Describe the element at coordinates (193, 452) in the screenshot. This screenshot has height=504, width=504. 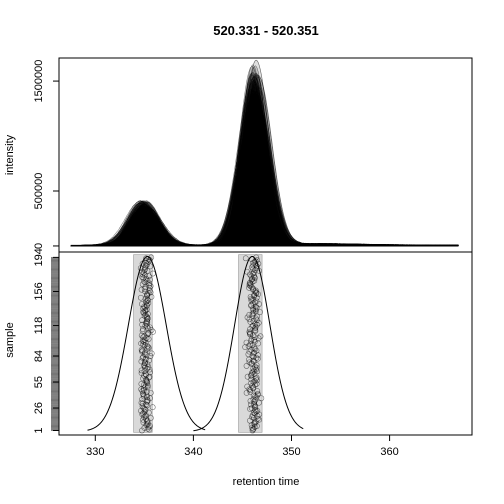
I see `x-tick-label: 340` at that location.